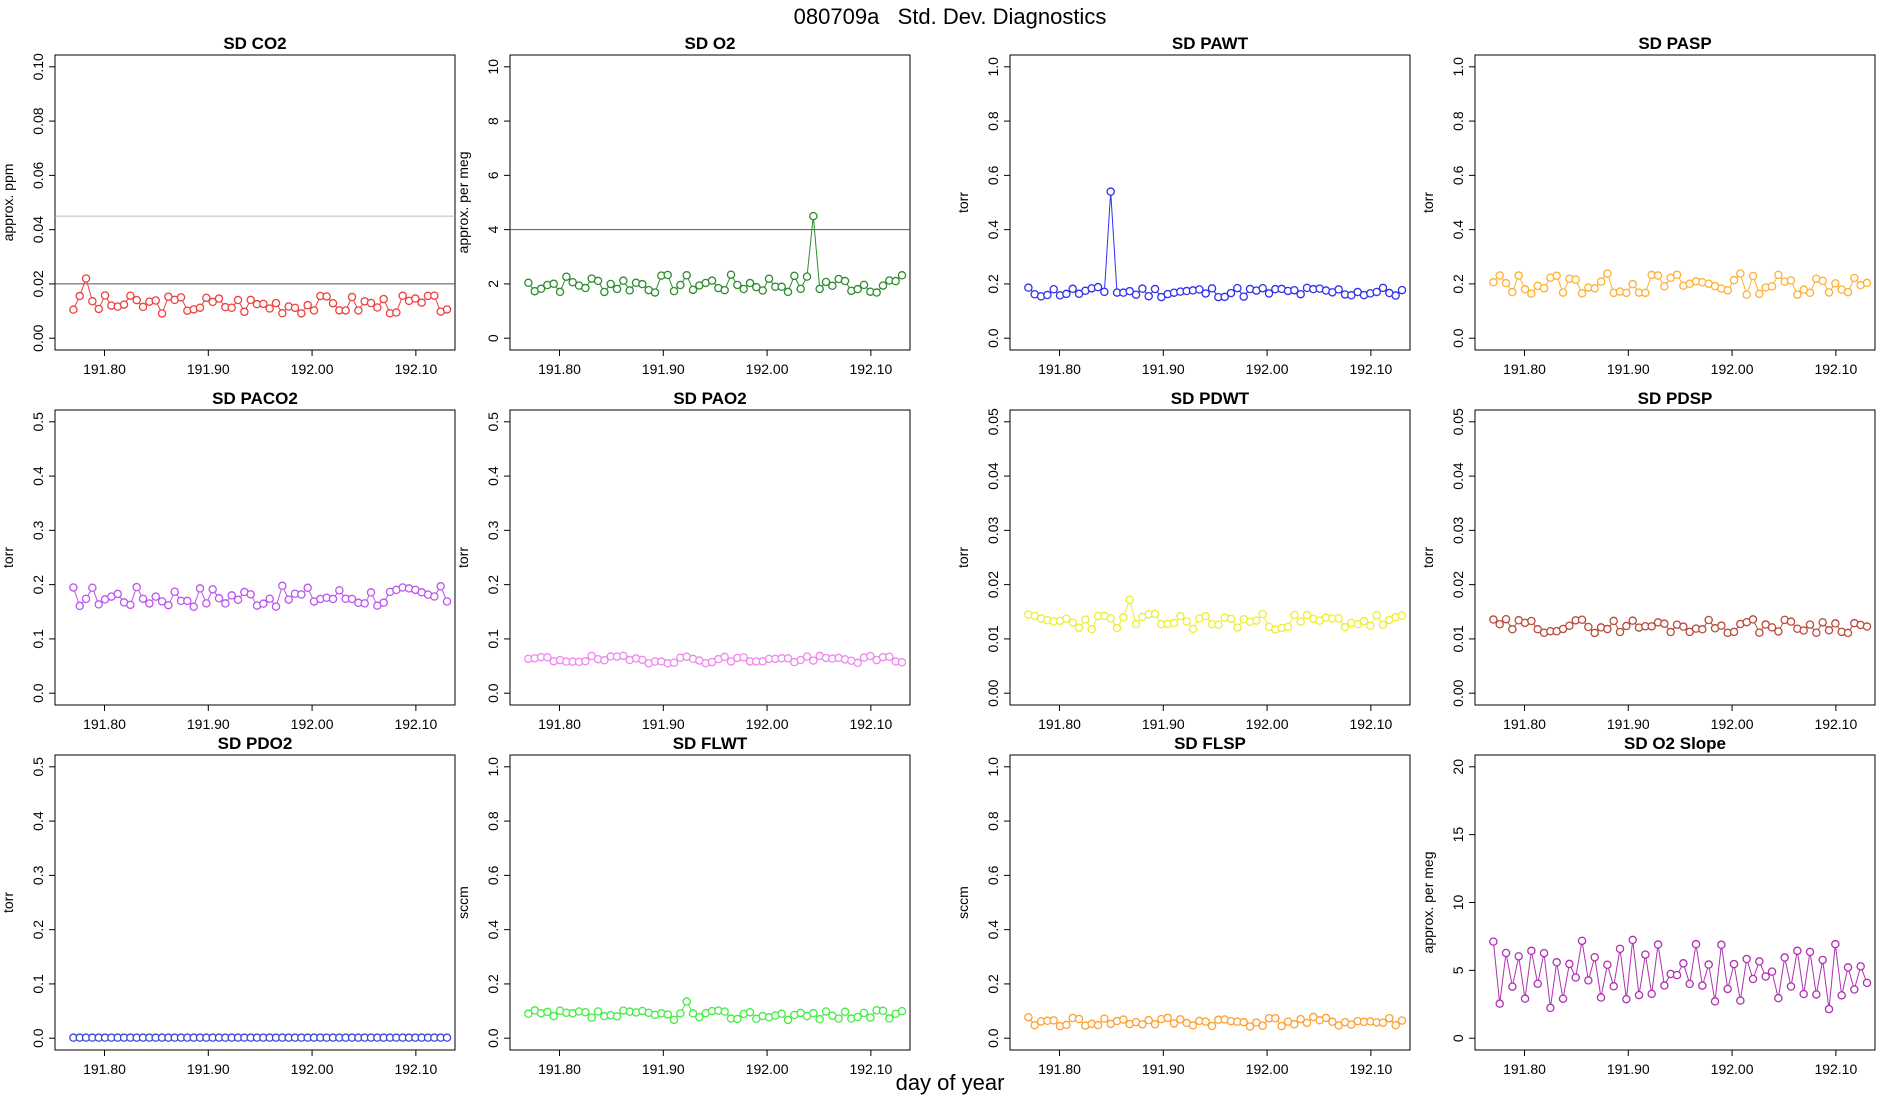  What do you see at coordinates (1458, 1038) in the screenshot?
I see `y-tick-label: 0` at bounding box center [1458, 1038].